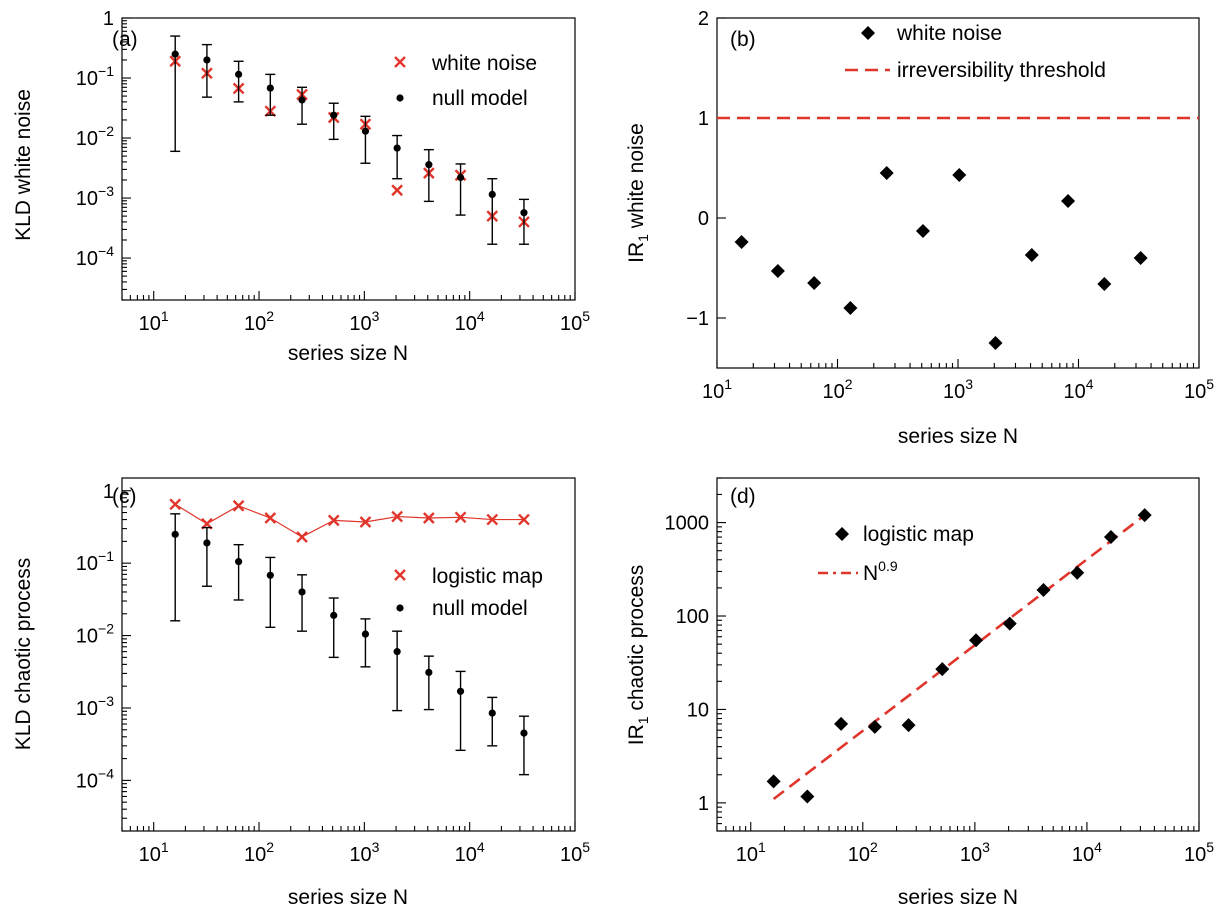 The height and width of the screenshot is (914, 1231). I want to click on marks-d, so click(959, 656).